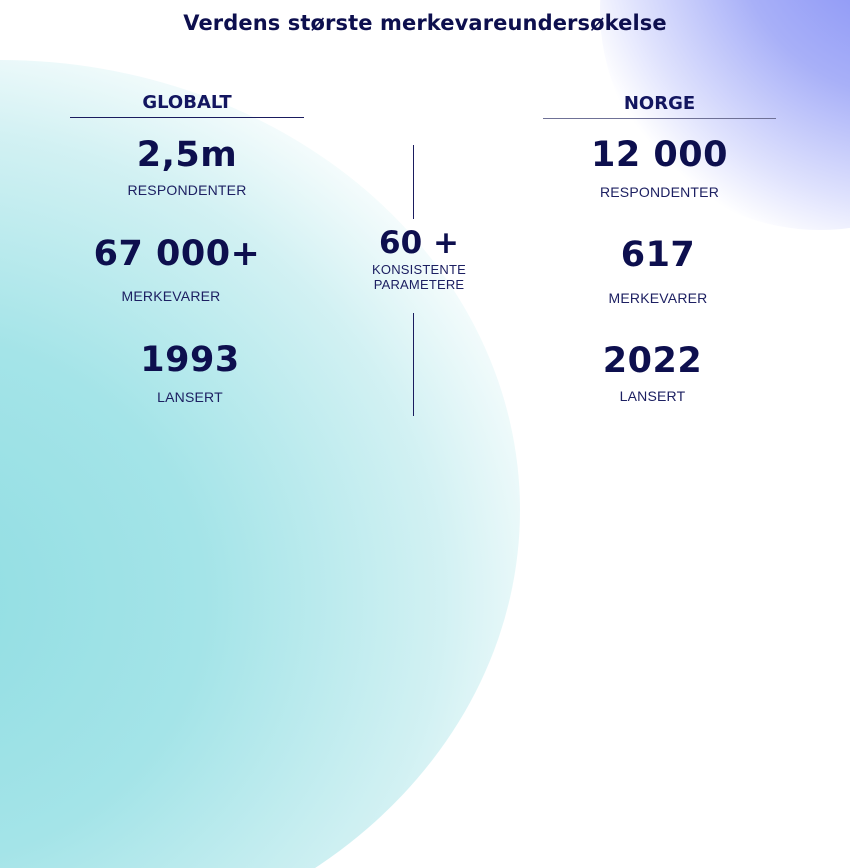 This screenshot has height=868, width=850. I want to click on stat-value: 2,5m, so click(187, 155).